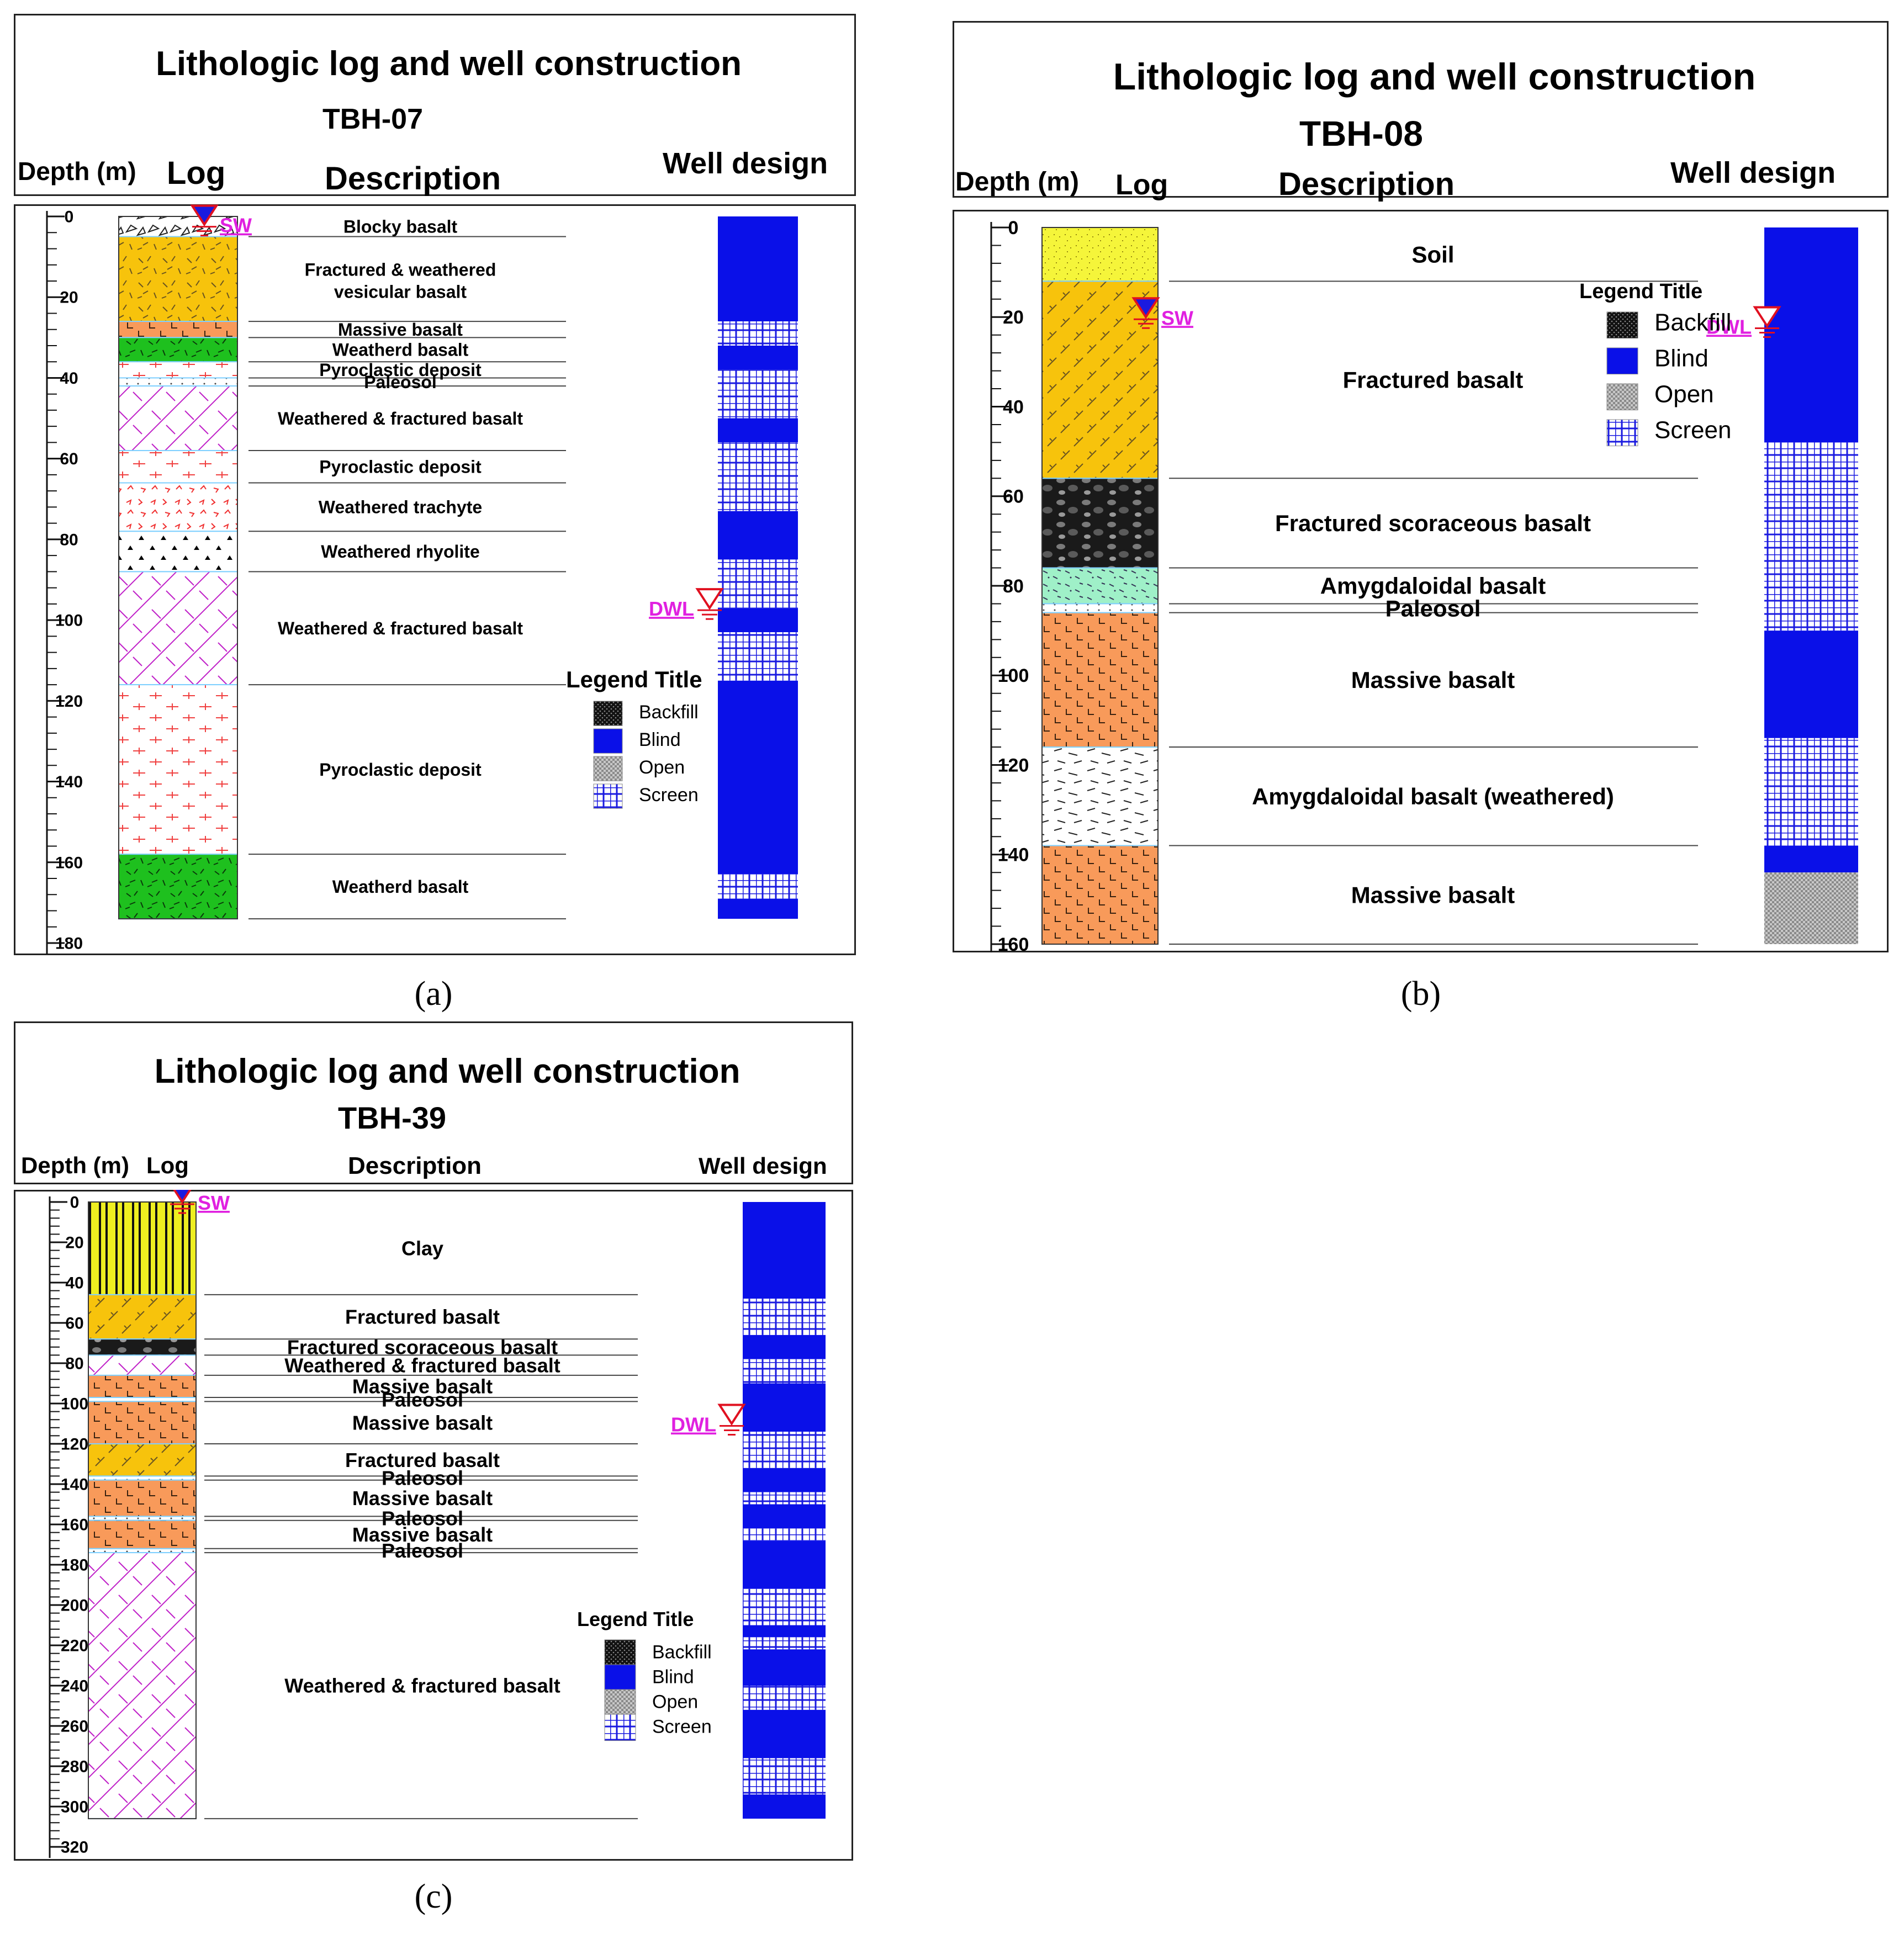 The height and width of the screenshot is (1933, 1904). What do you see at coordinates (75, 1165) in the screenshot?
I see `panel-c-depth-header: Depth (m)` at bounding box center [75, 1165].